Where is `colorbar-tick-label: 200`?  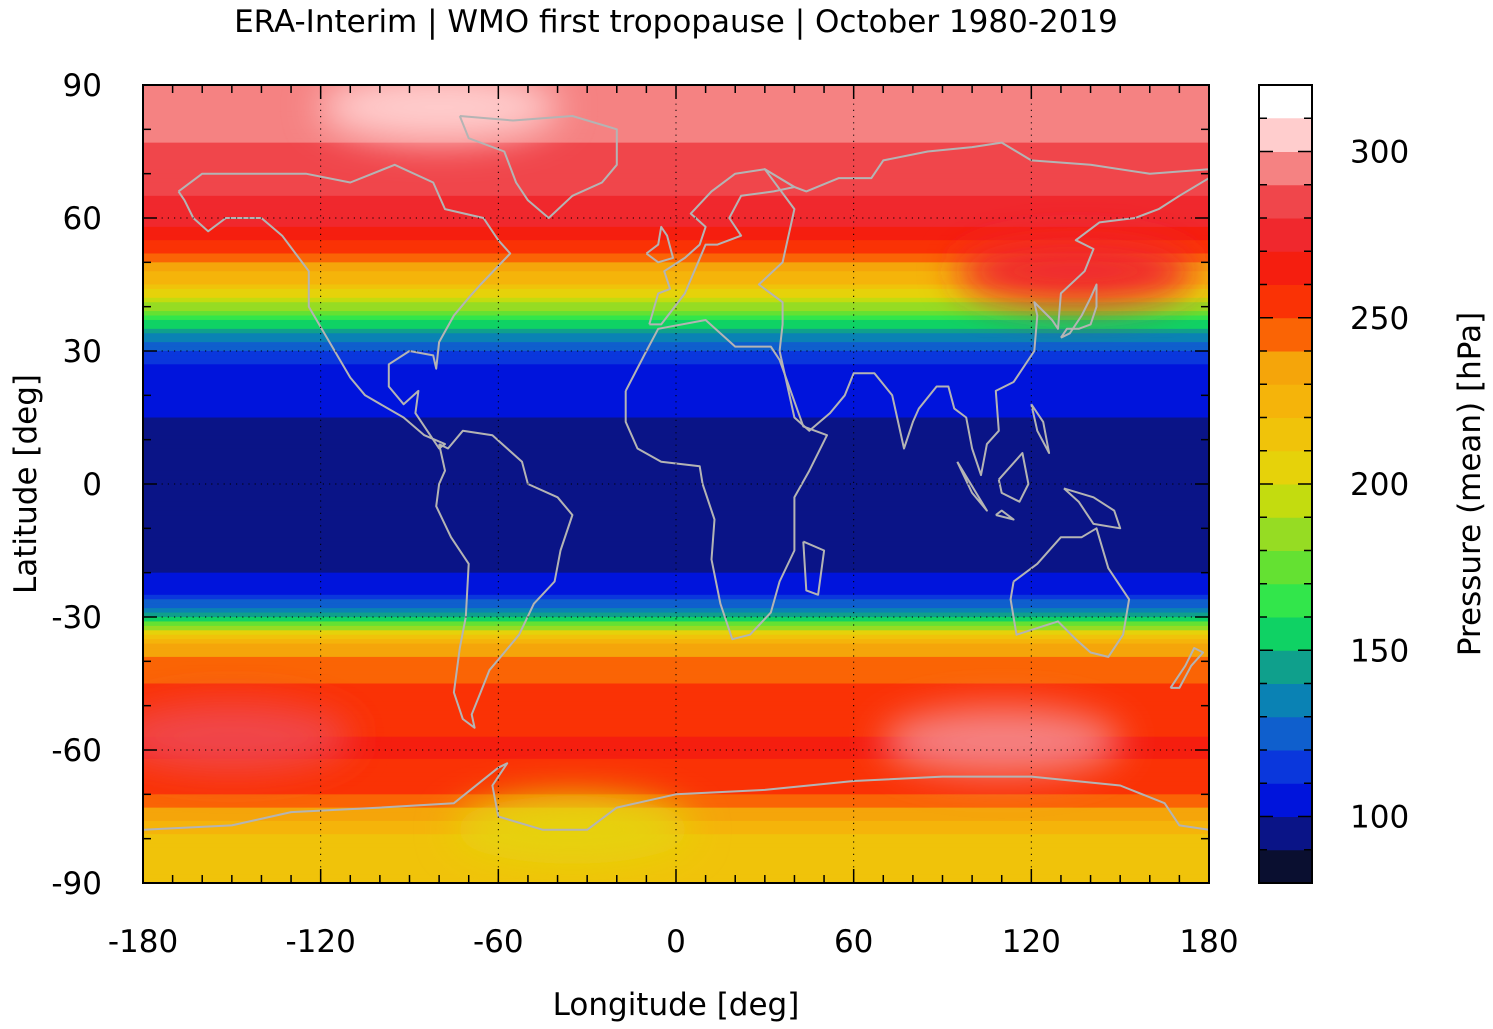 colorbar-tick-label: 200 is located at coordinates (1379, 485).